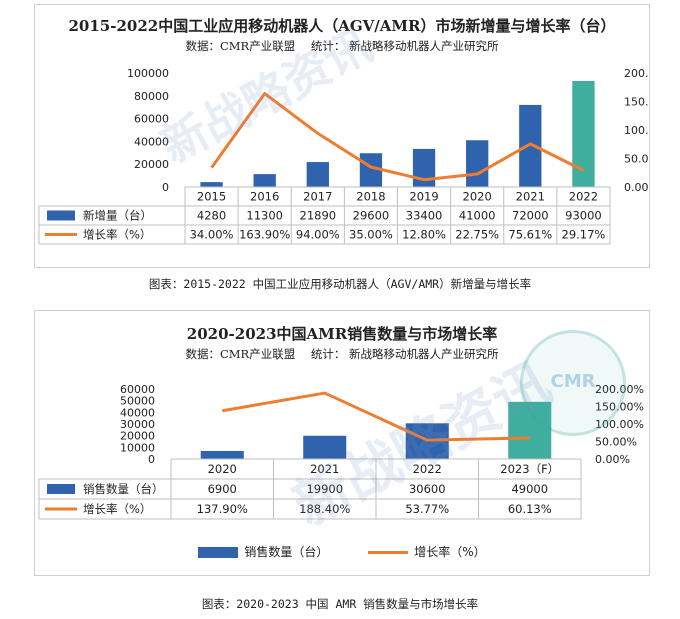  I want to click on chart2-title: 2020-2023中国AMR销售数量与市场增长率, so click(342, 334).